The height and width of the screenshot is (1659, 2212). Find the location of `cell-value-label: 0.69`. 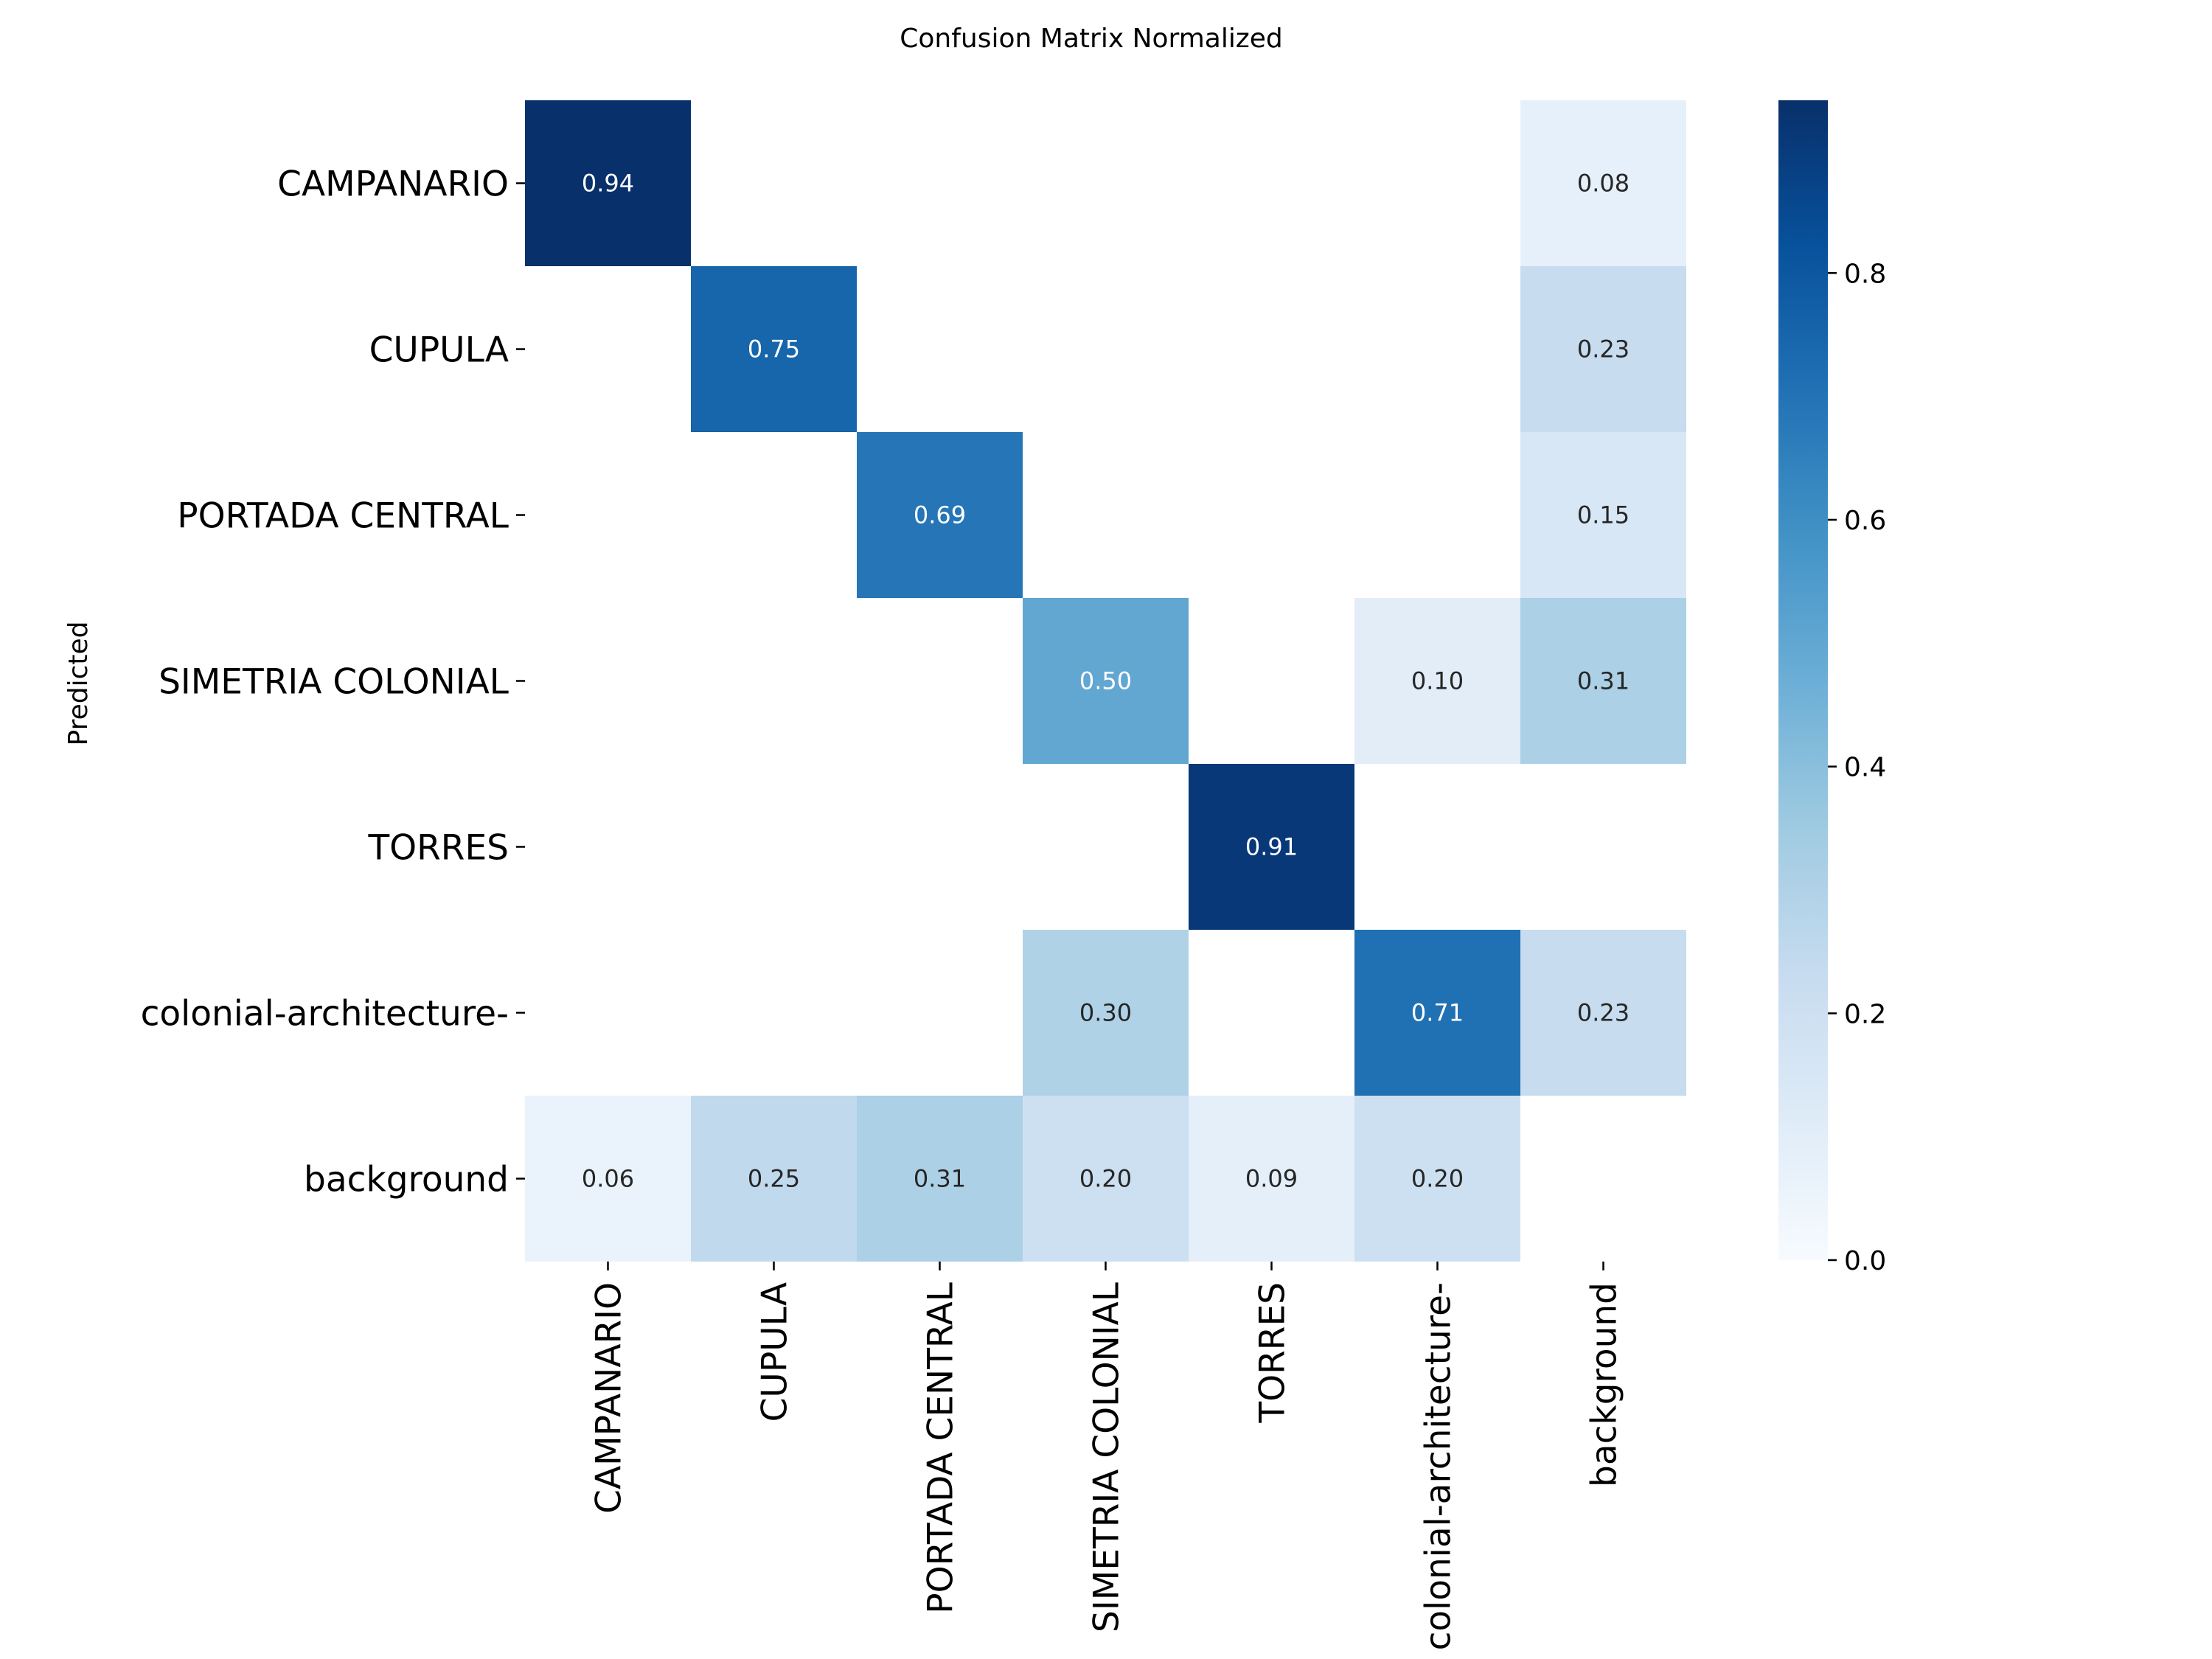

cell-value-label: 0.69 is located at coordinates (940, 515).